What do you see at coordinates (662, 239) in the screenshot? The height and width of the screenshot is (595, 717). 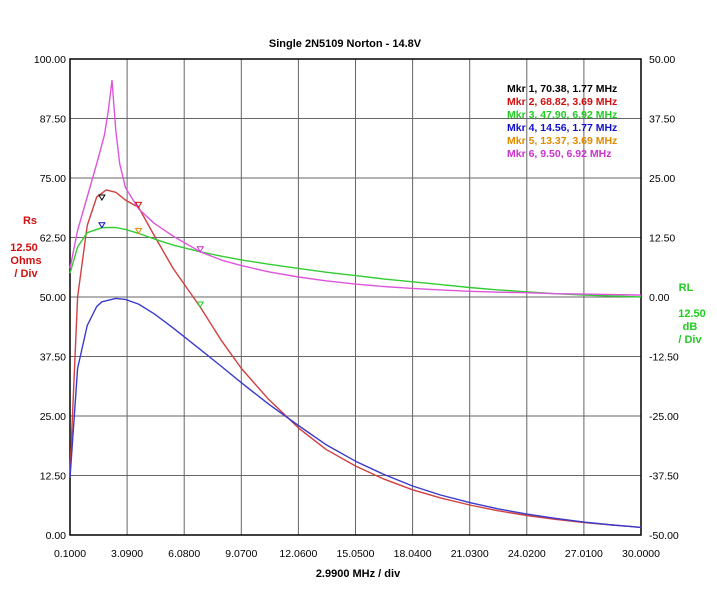 I see `right-tick-label: 12.50` at bounding box center [662, 239].